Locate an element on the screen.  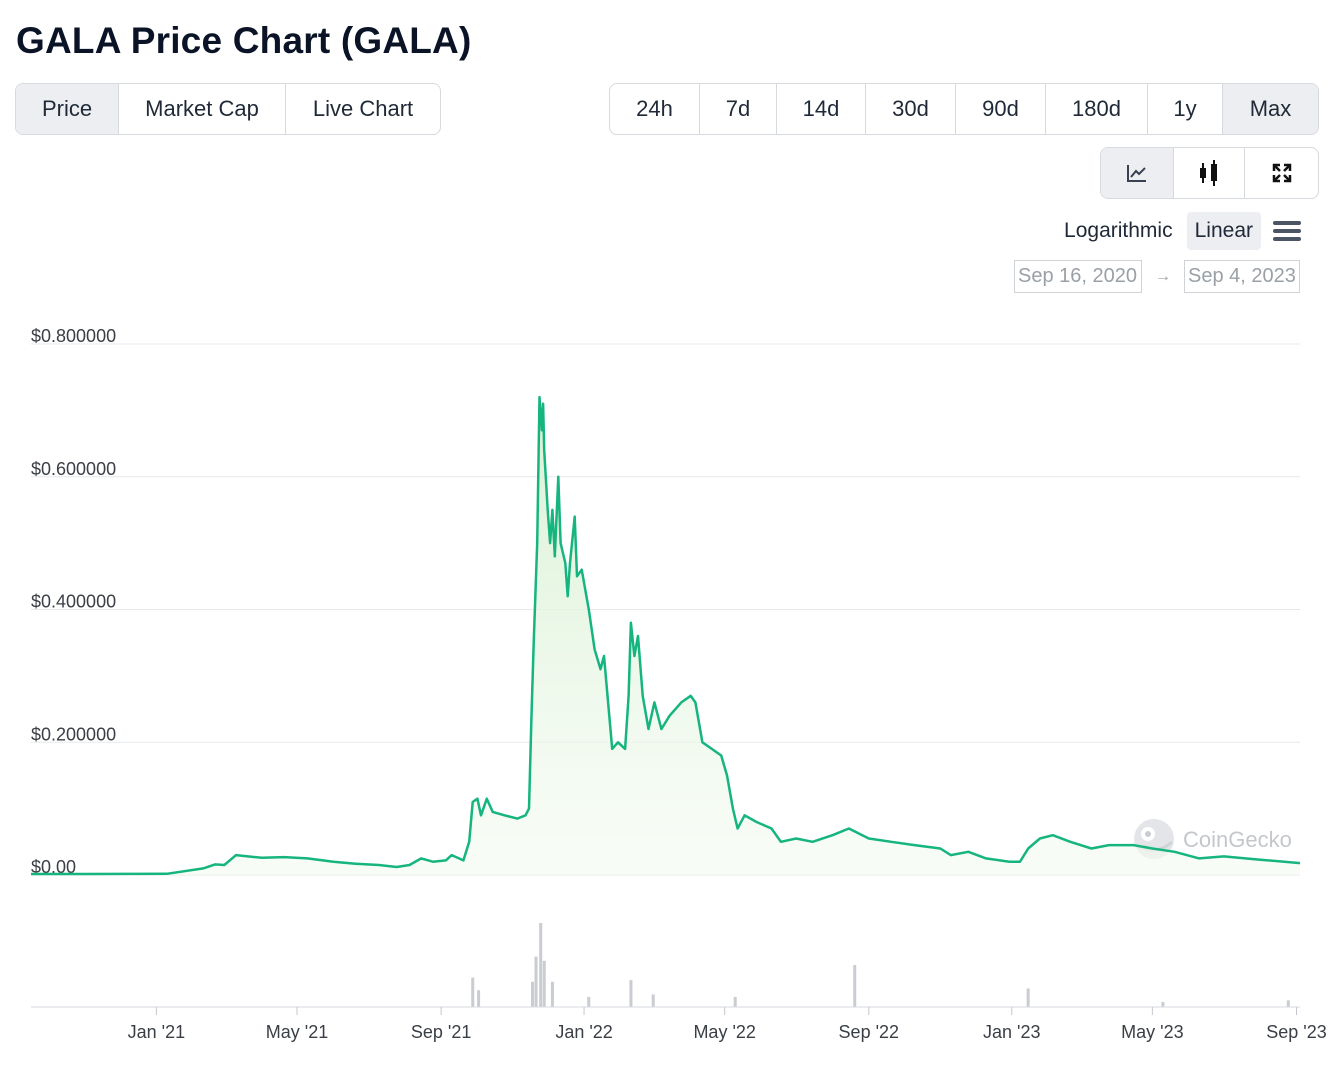
date-range: → is located at coordinates (1157, 276).